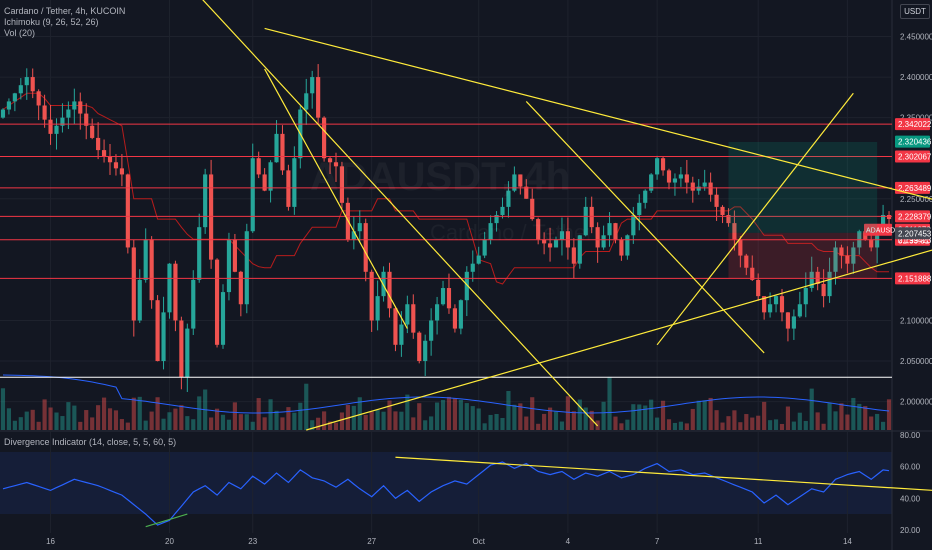  I want to click on price-tick-label: 2.000000, so click(916, 402).